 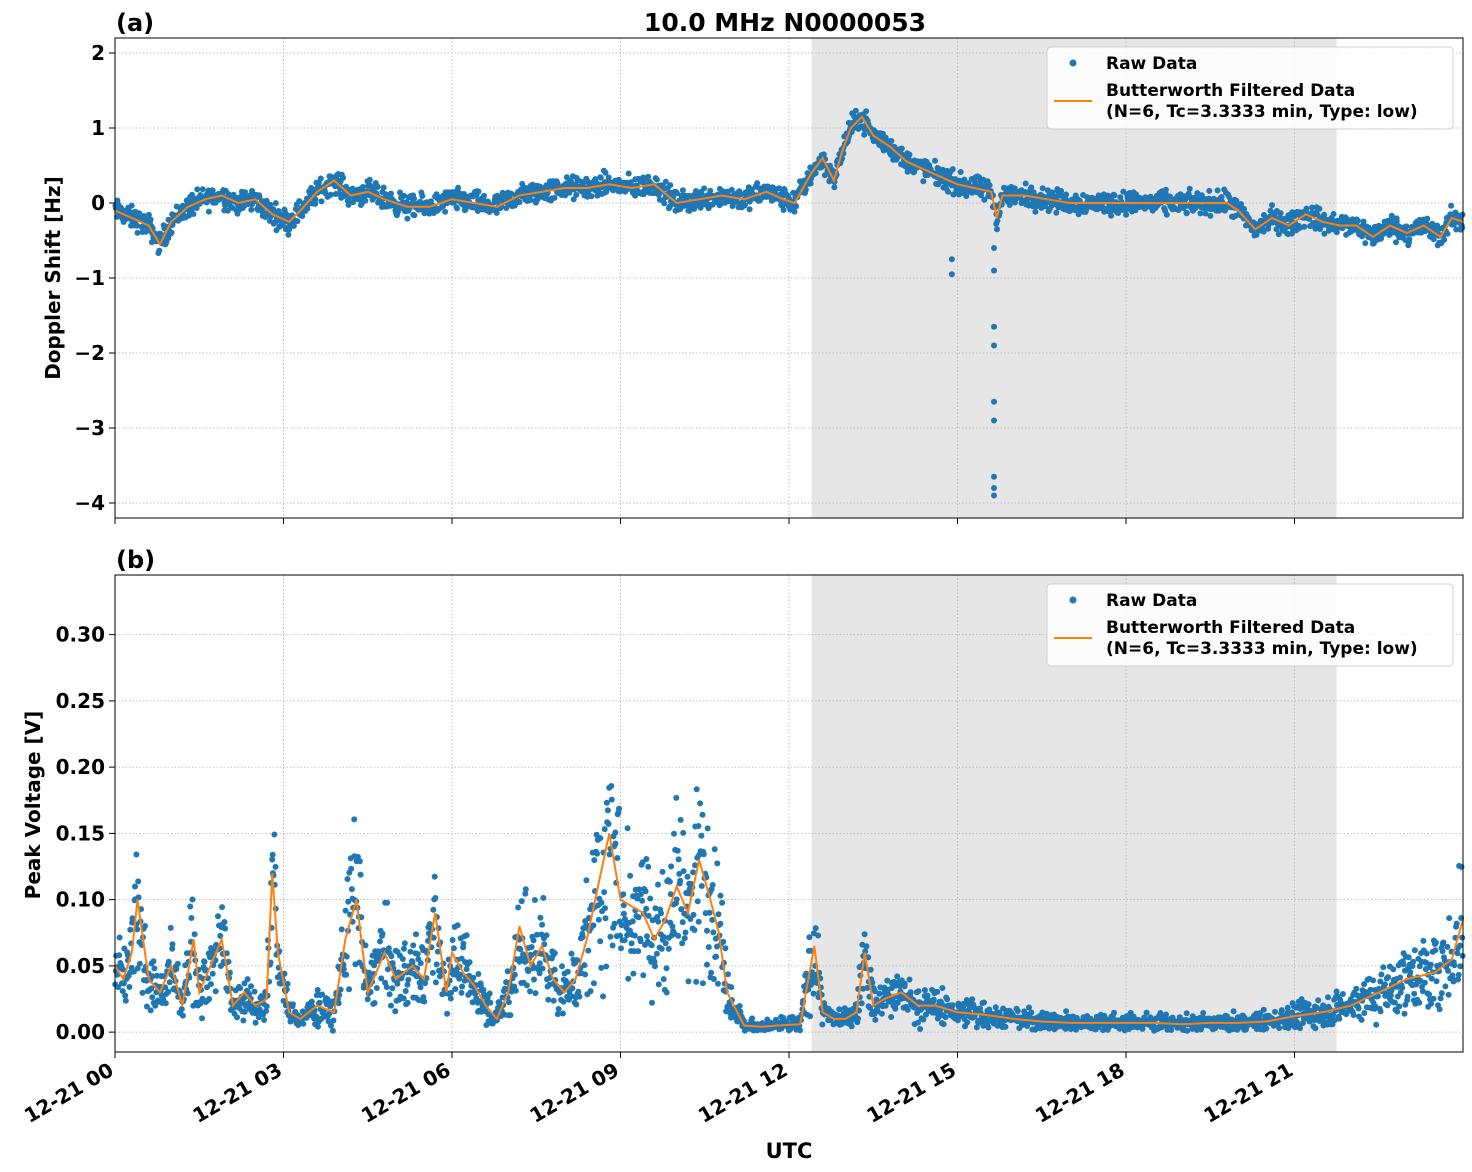 I want to click on a-y-tick-label: −1, so click(x=89, y=278).